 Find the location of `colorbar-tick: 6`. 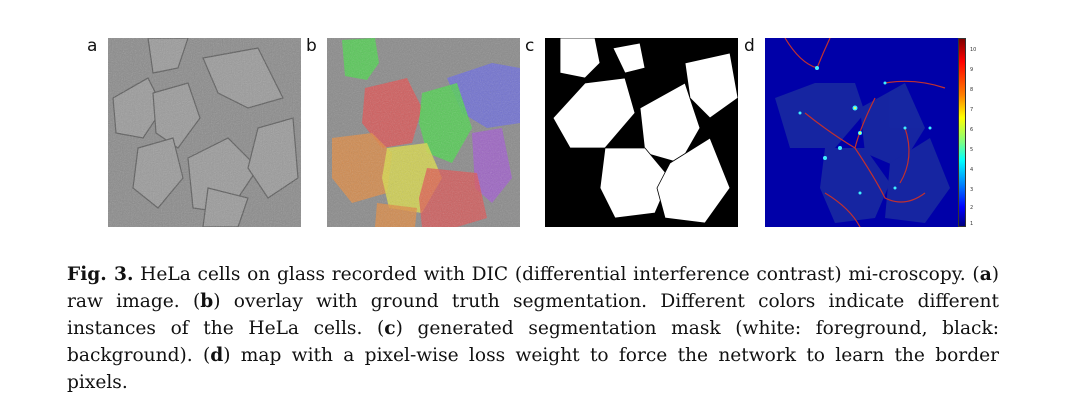

colorbar-tick: 6 is located at coordinates (972, 130).